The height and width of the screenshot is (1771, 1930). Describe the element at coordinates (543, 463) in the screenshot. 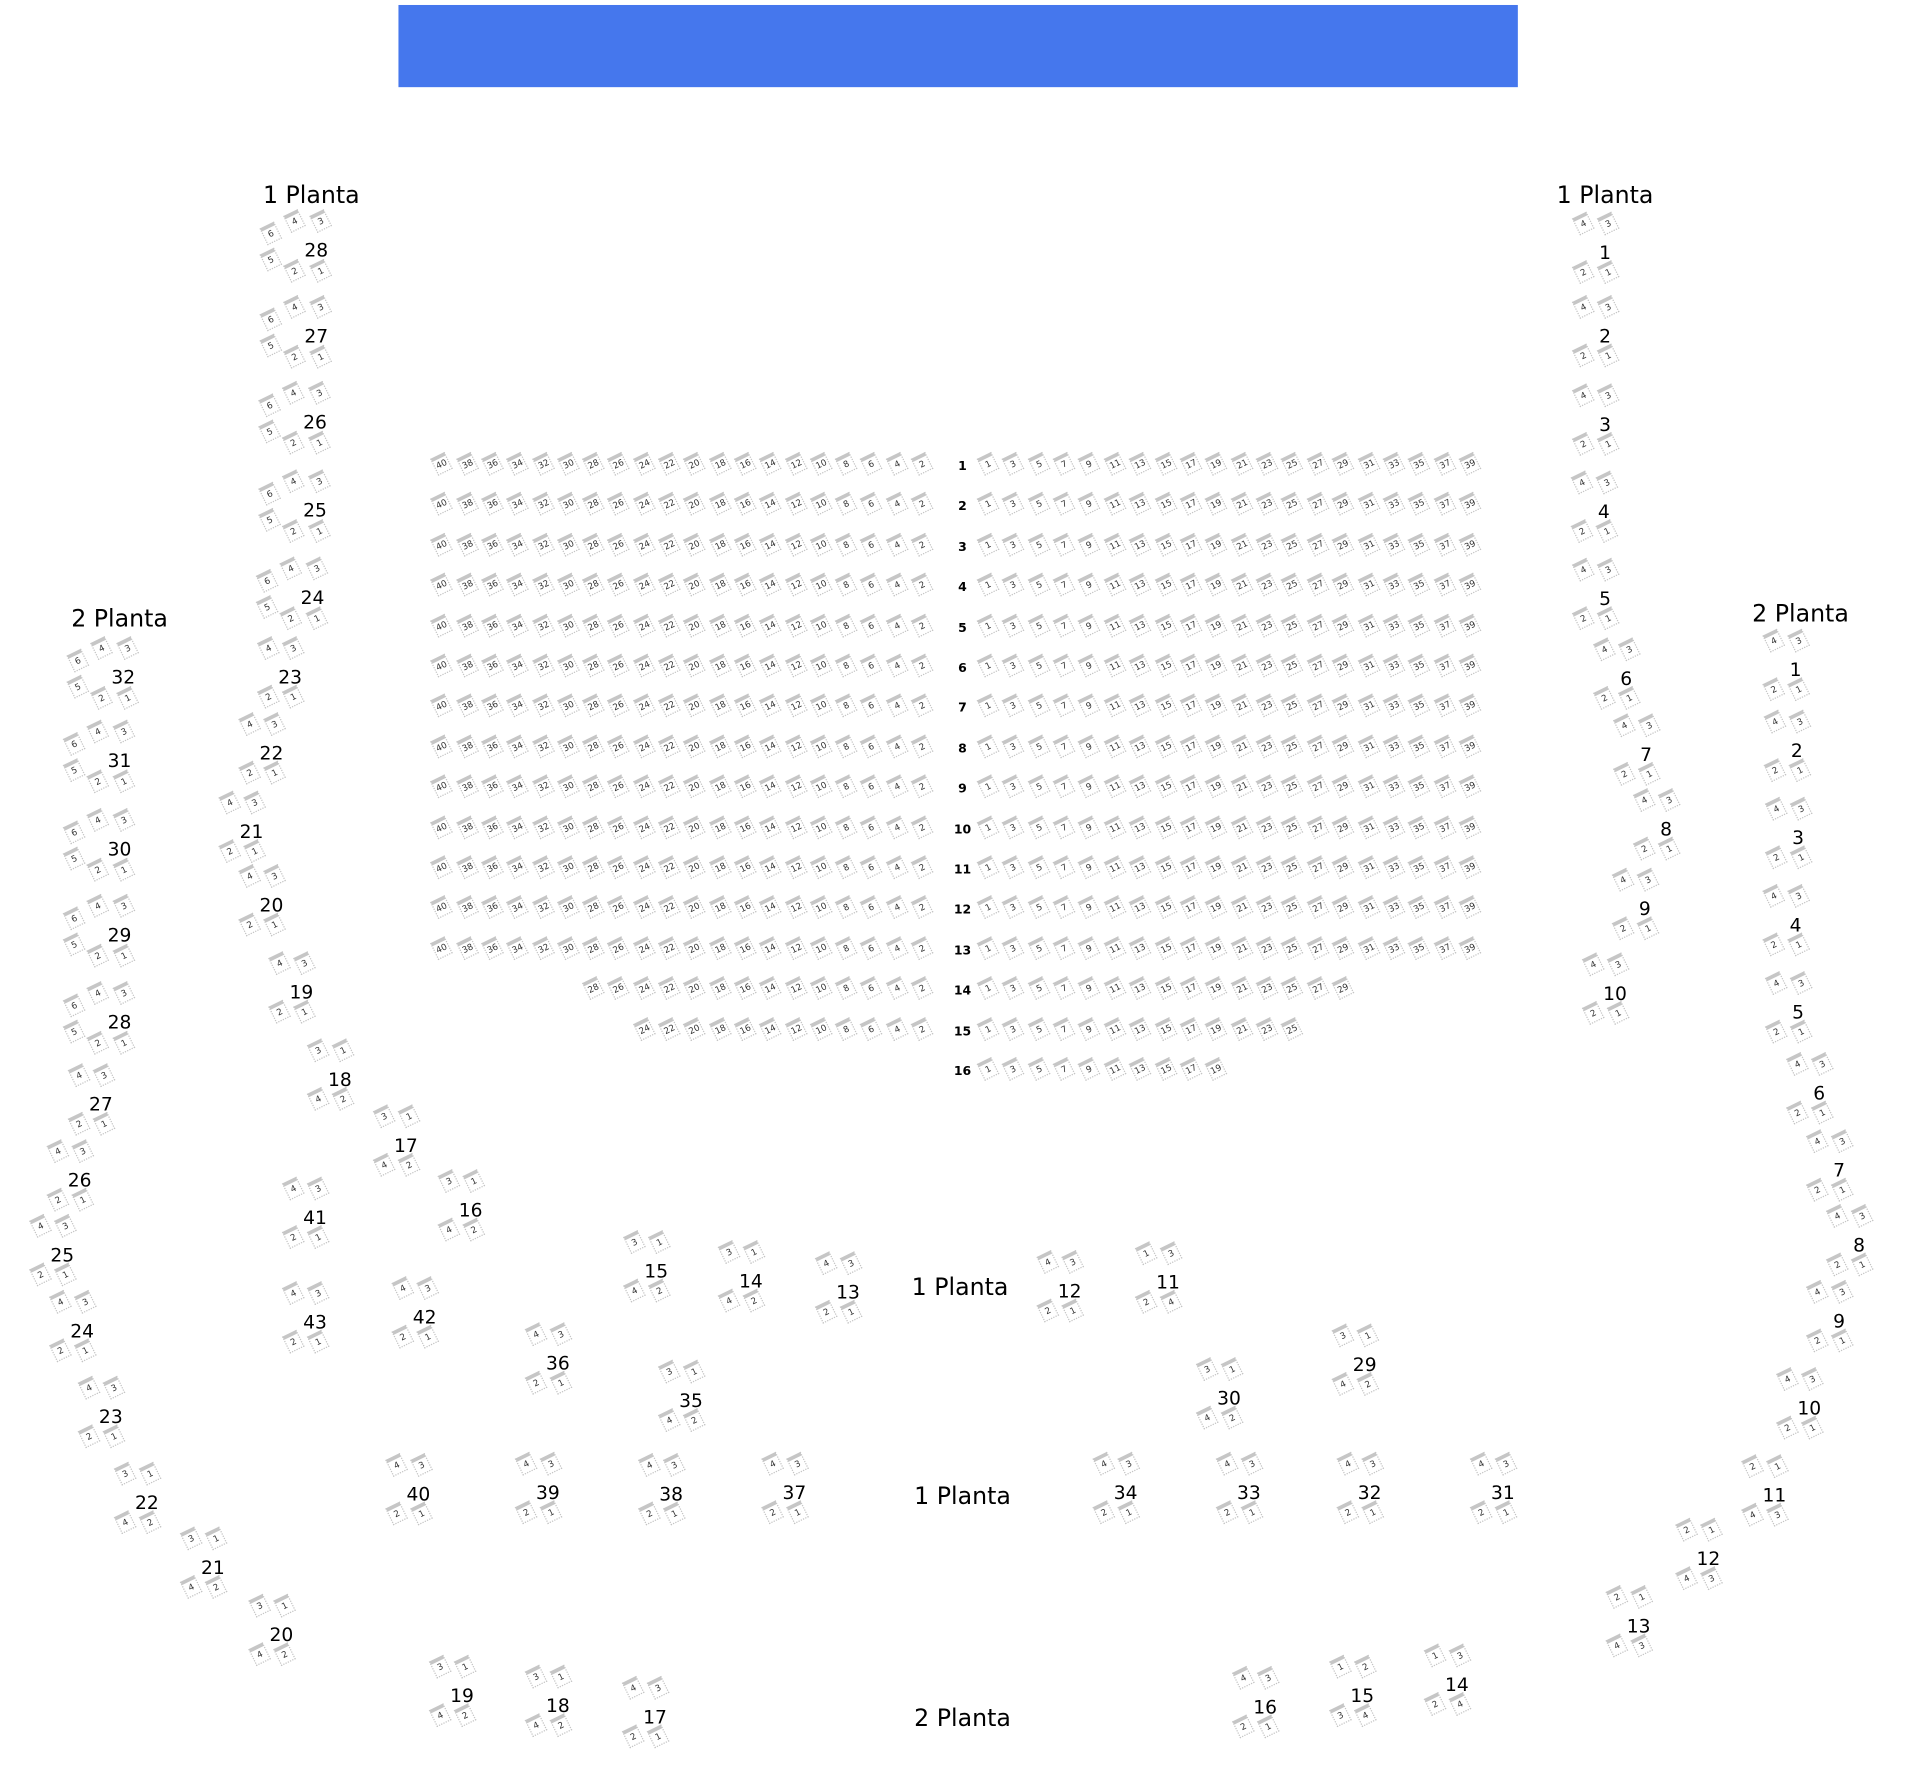

I see `seat: 32` at that location.